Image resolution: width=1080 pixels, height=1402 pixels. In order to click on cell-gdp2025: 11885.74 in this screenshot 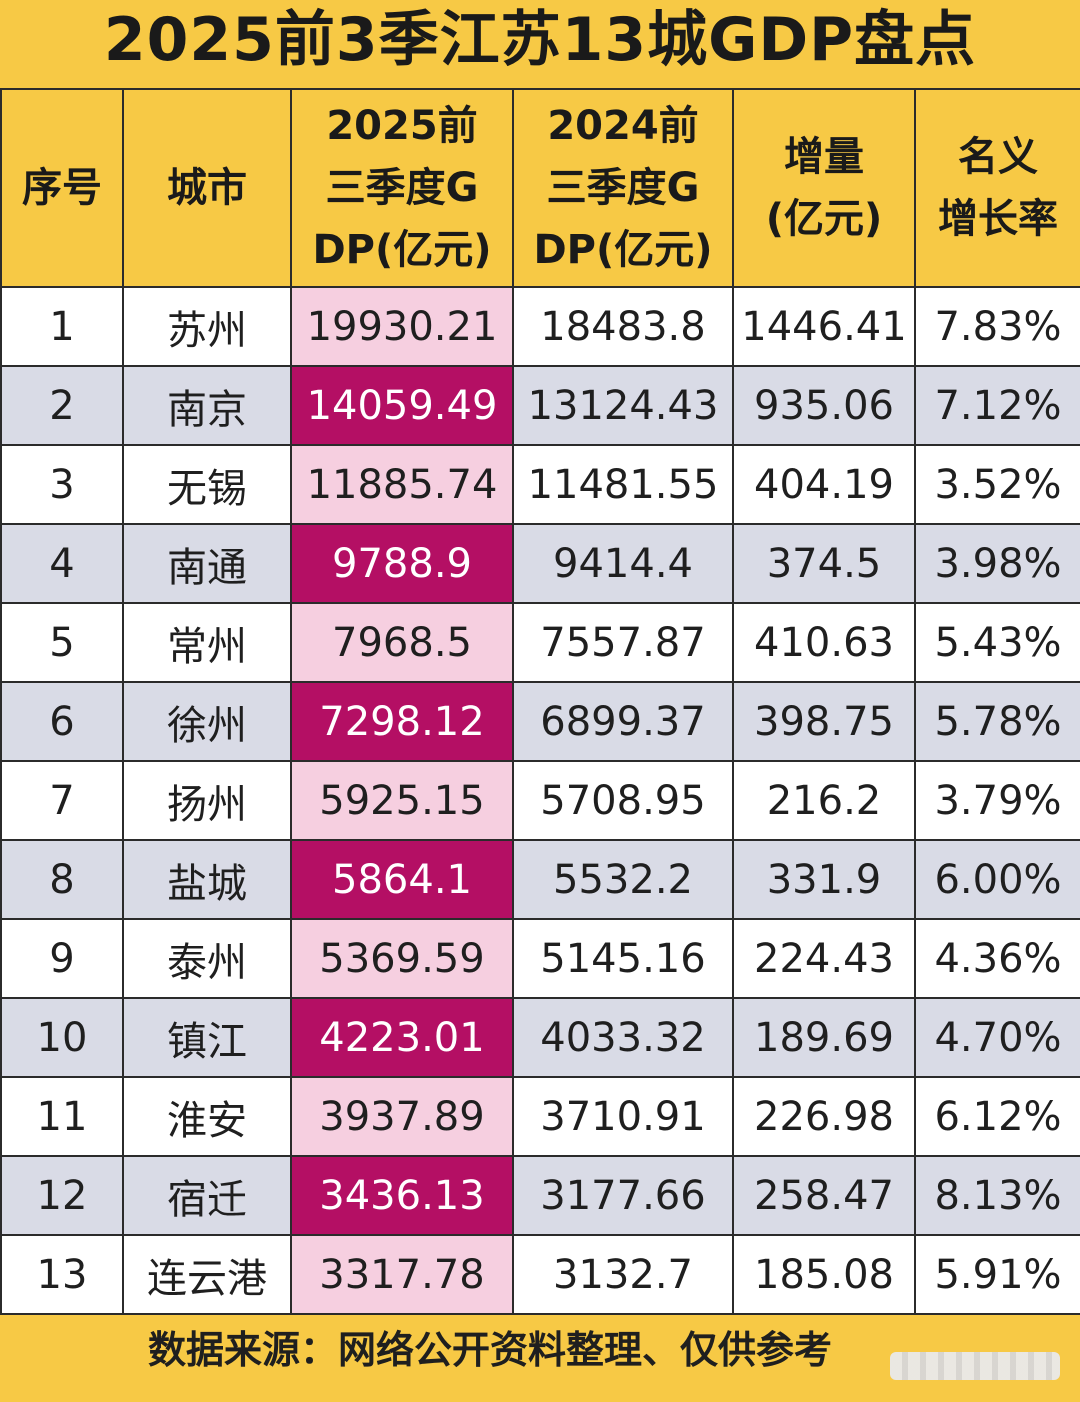, I will do `click(402, 484)`.